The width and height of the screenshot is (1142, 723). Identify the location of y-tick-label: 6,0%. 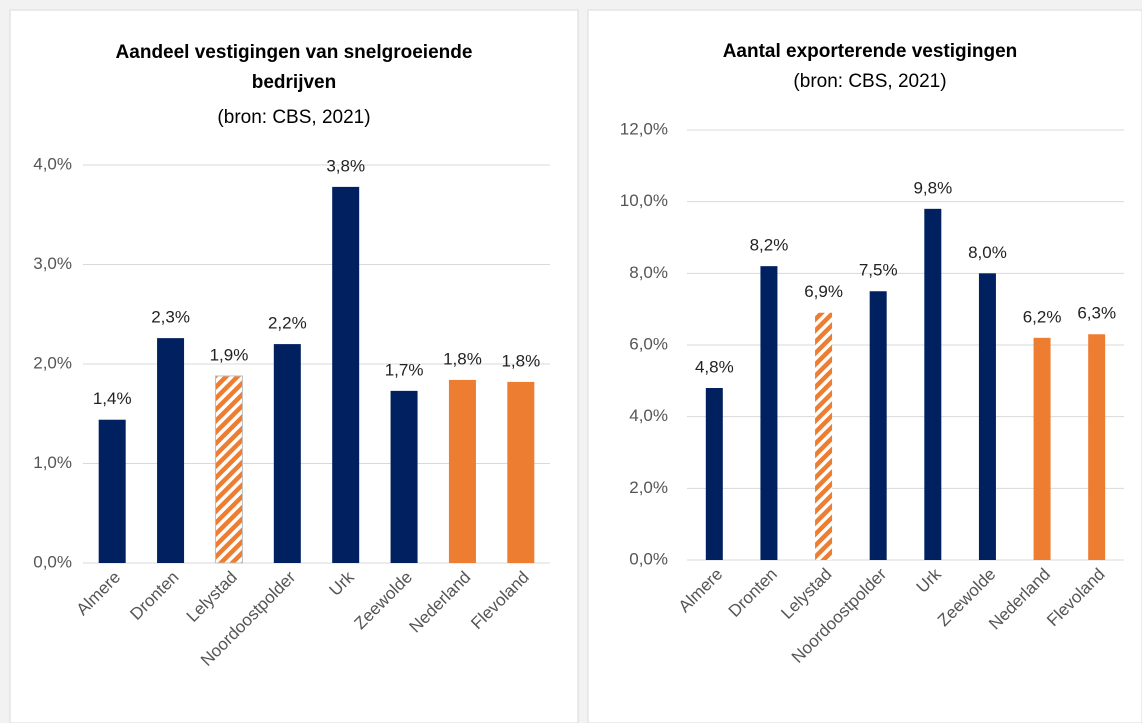
(648, 343).